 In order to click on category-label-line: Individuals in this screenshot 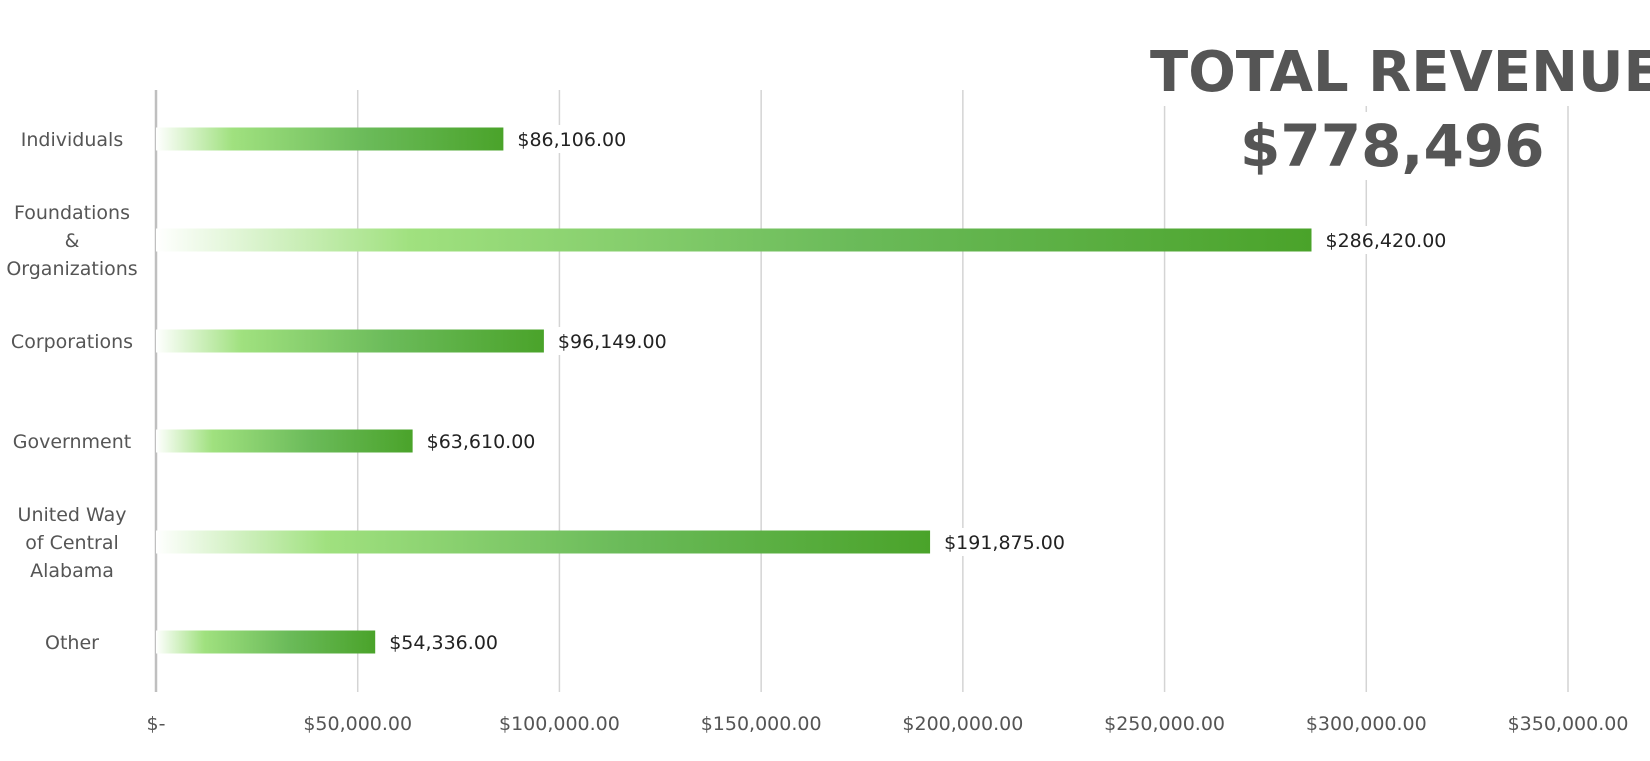, I will do `click(72, 140)`.